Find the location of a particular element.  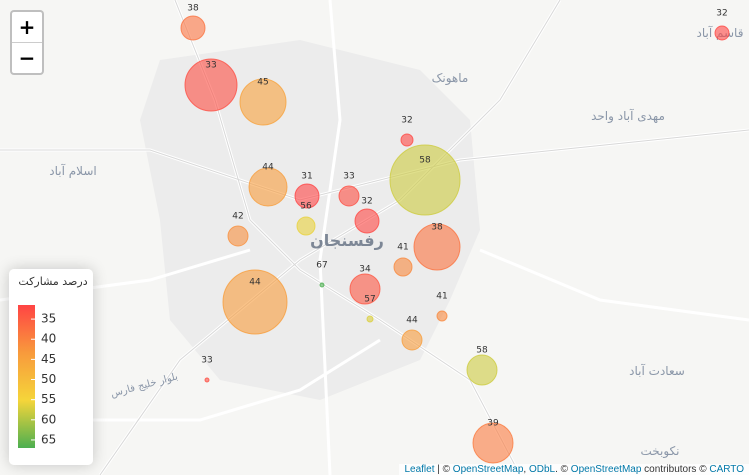

legend-colorbar is located at coordinates (26, 376).